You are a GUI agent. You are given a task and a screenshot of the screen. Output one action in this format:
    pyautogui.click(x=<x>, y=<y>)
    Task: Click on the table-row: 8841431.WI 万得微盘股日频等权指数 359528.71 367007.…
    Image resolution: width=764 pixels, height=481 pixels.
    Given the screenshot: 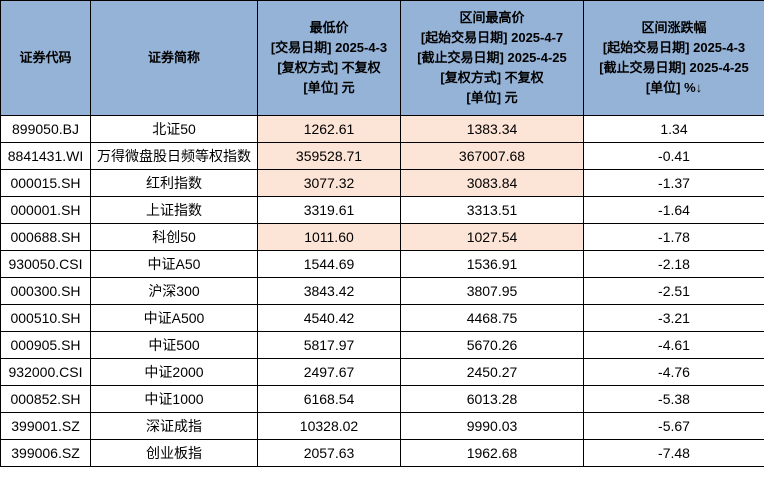 What is the action you would take?
    pyautogui.click(x=382, y=156)
    